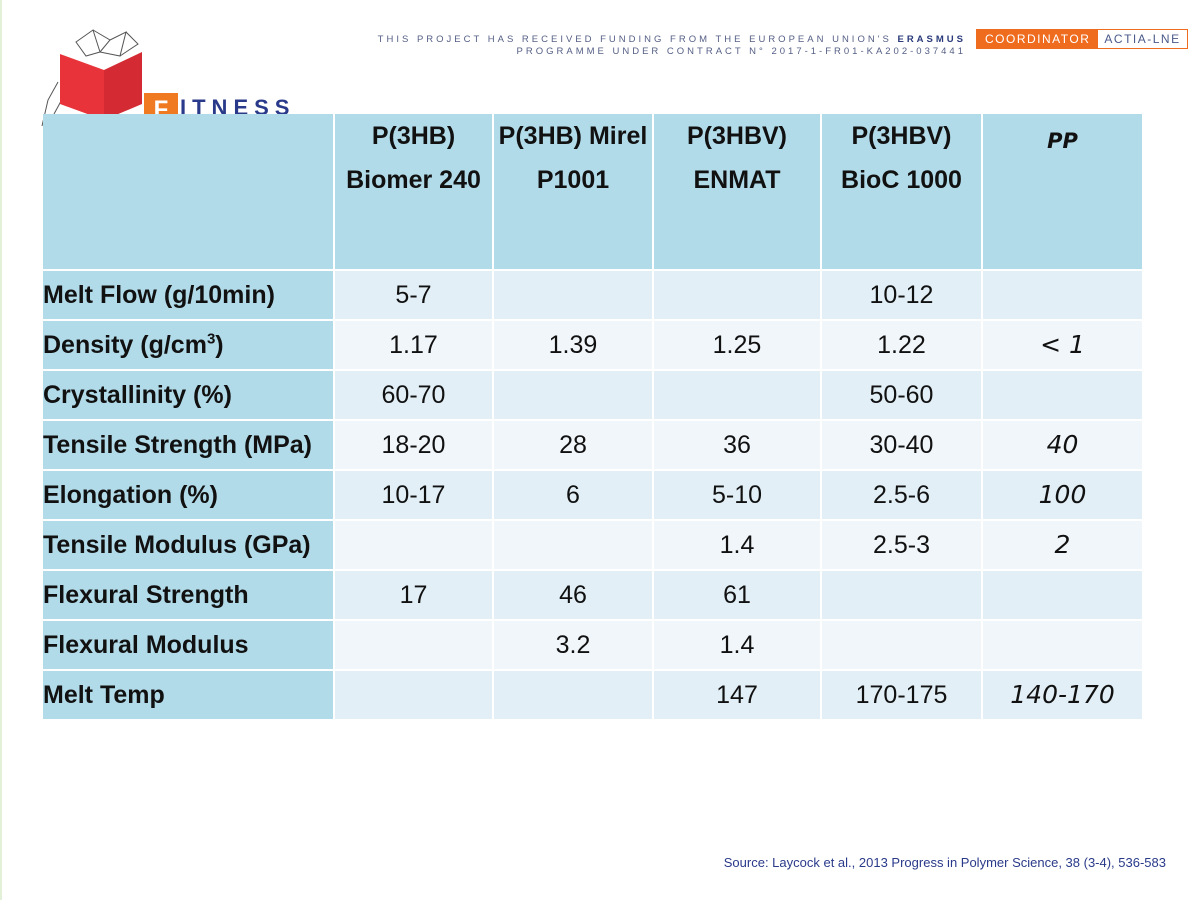 The image size is (1200, 900). I want to click on row-label: Density (g/cm3), so click(188, 345).